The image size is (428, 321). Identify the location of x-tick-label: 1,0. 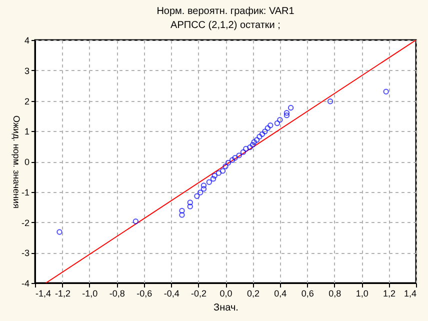
(362, 293).